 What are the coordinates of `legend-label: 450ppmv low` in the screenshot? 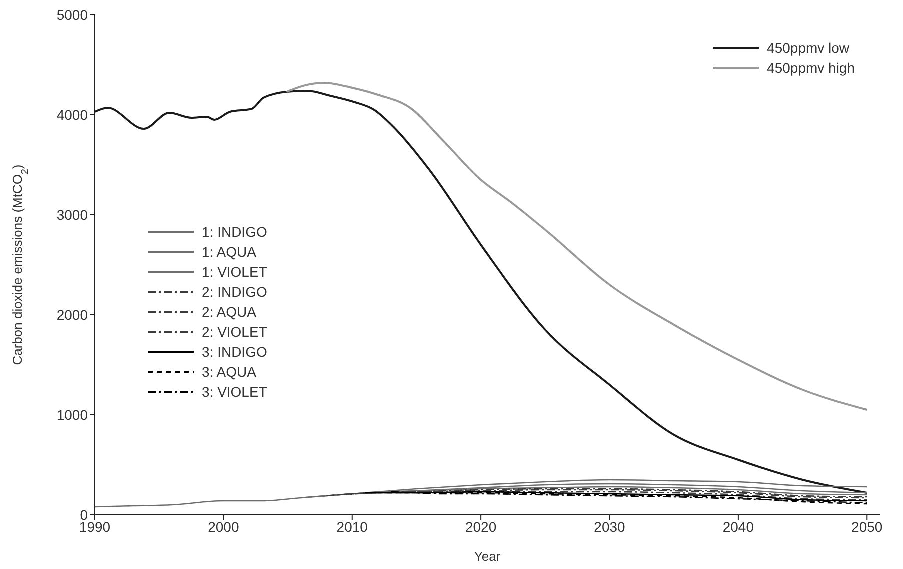 It's located at (808, 48).